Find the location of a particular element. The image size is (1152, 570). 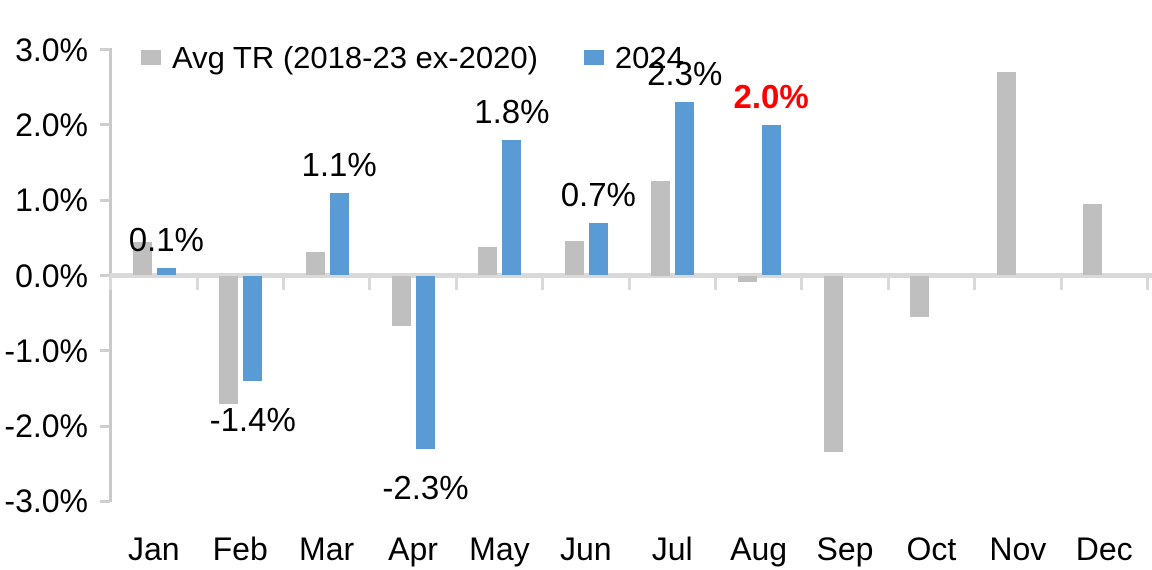

chart-legend: Avg TR (2018-23 ex-2020) 2024 is located at coordinates (412, 57).